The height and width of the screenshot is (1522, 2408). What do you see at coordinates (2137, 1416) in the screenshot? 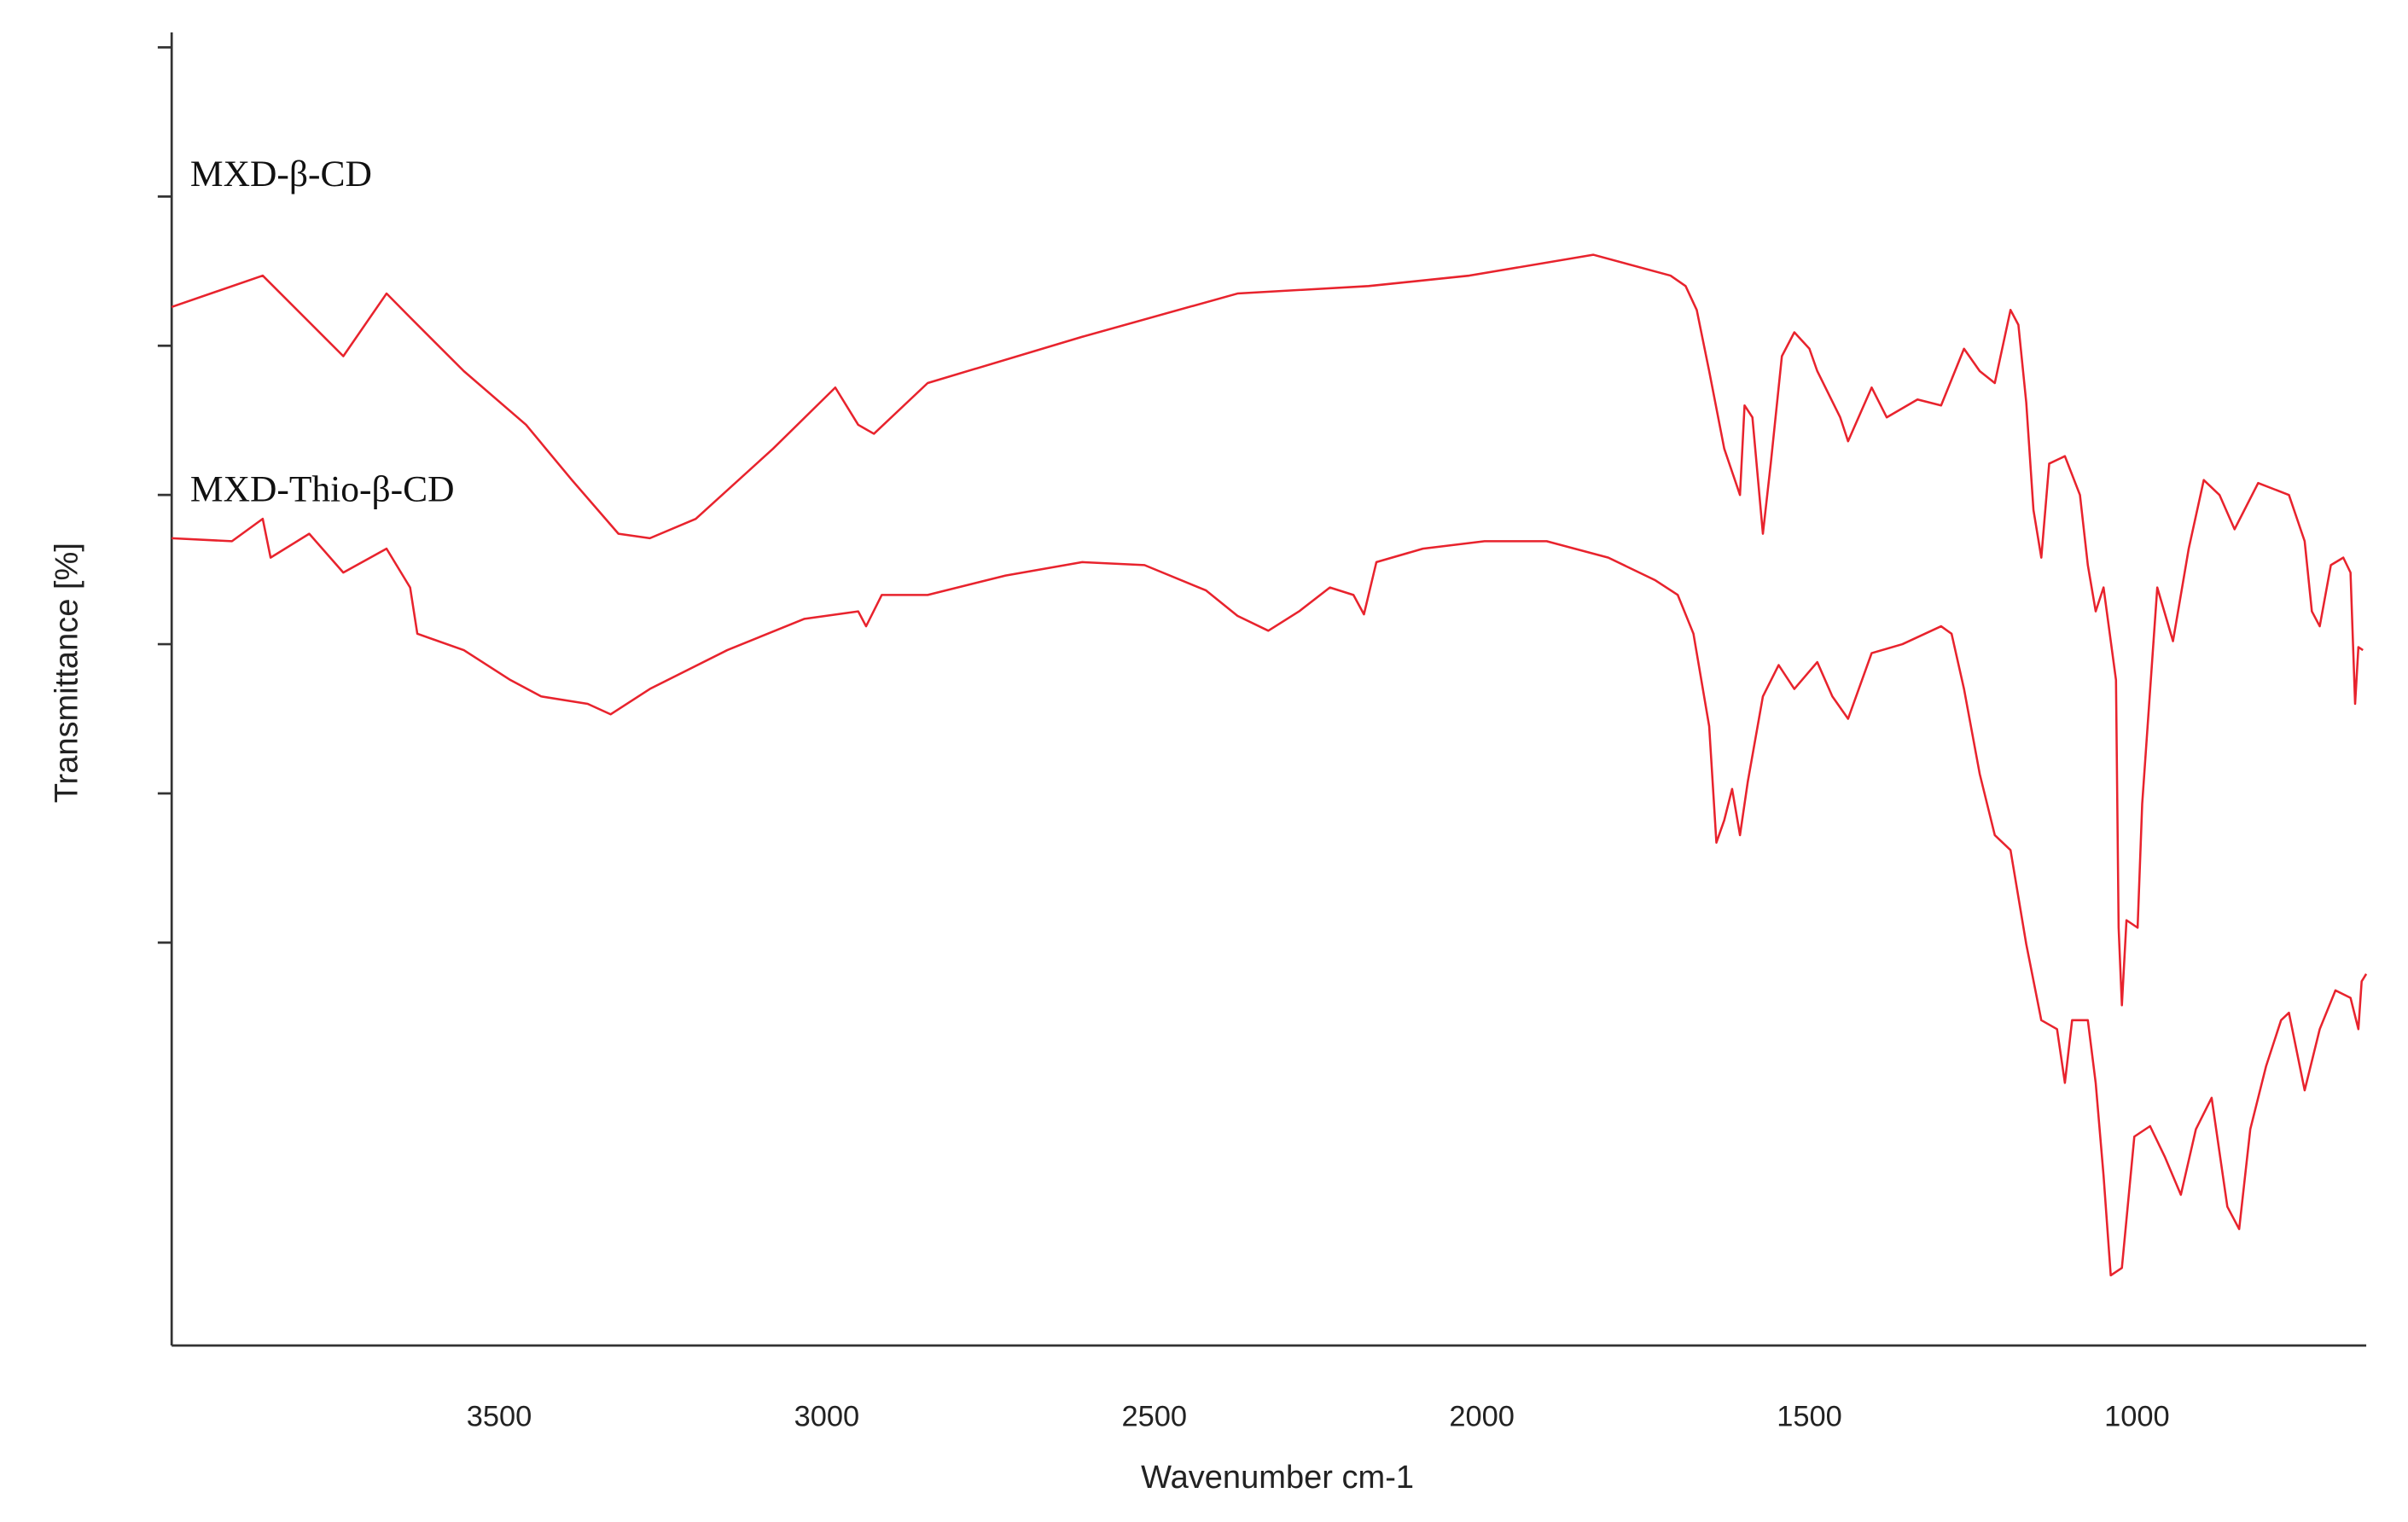
I see `x-tick-label: 1000` at bounding box center [2137, 1416].